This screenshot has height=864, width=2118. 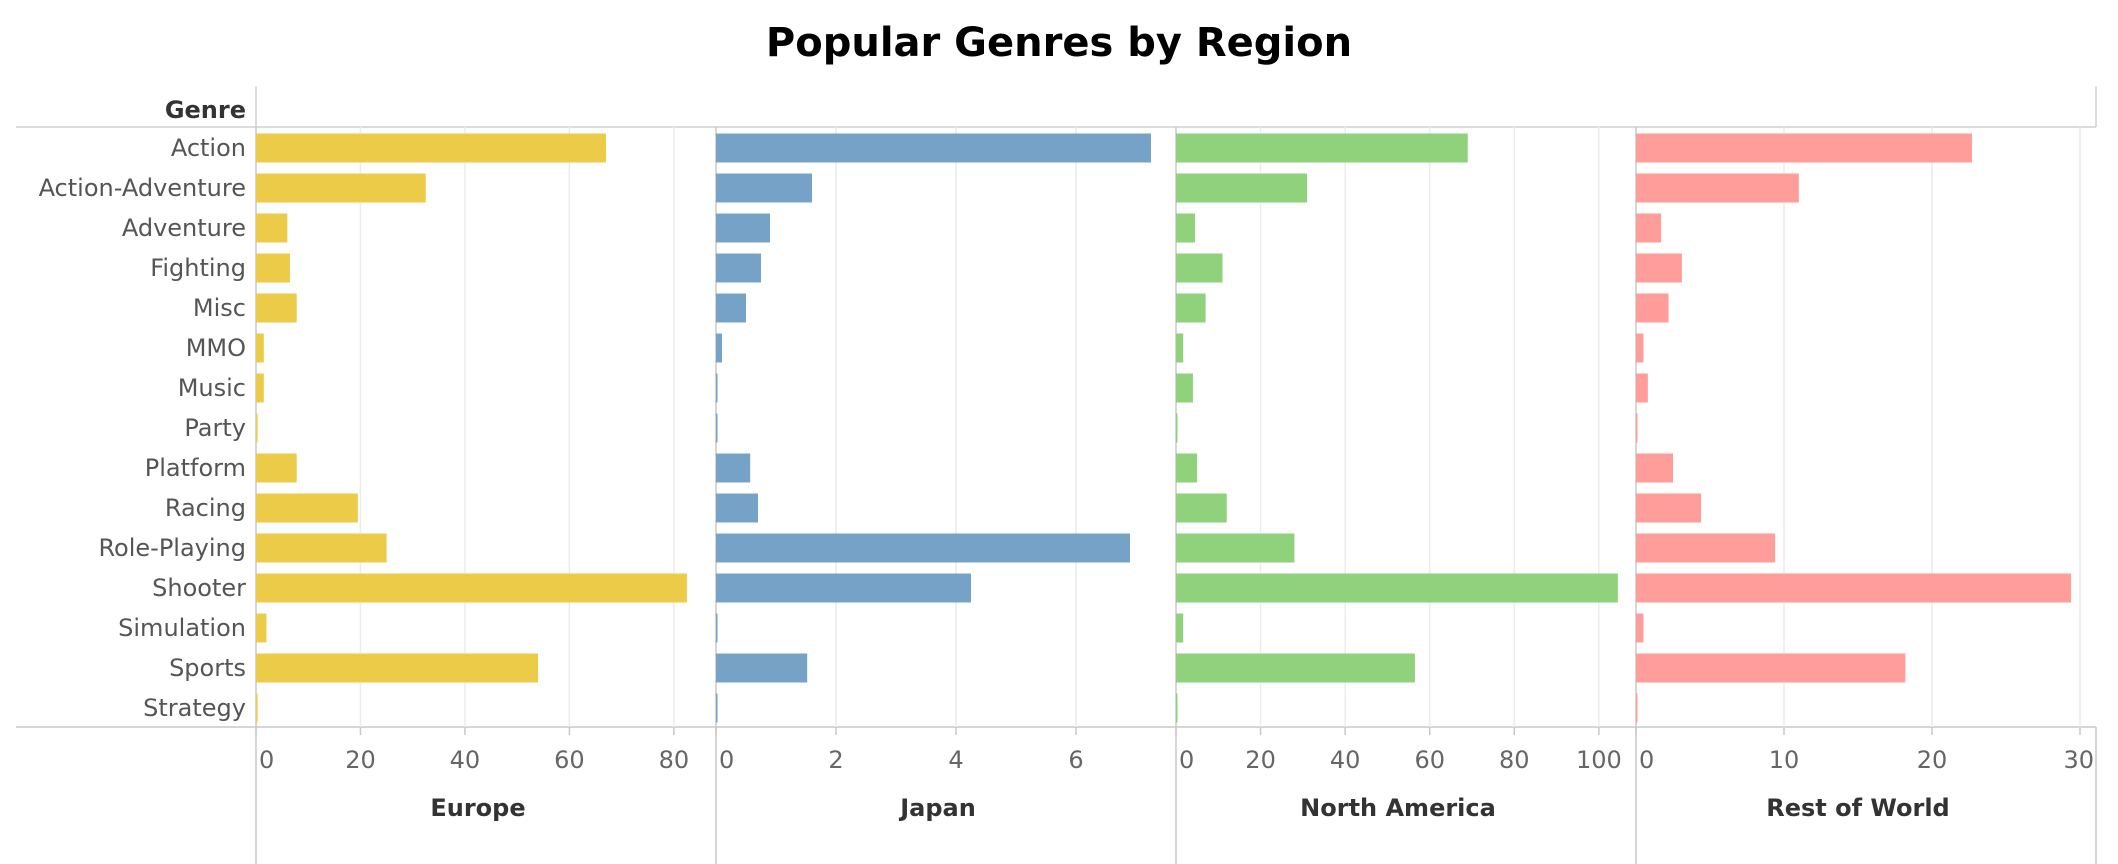 I want to click on bar-europe-strategy, so click(x=257, y=708).